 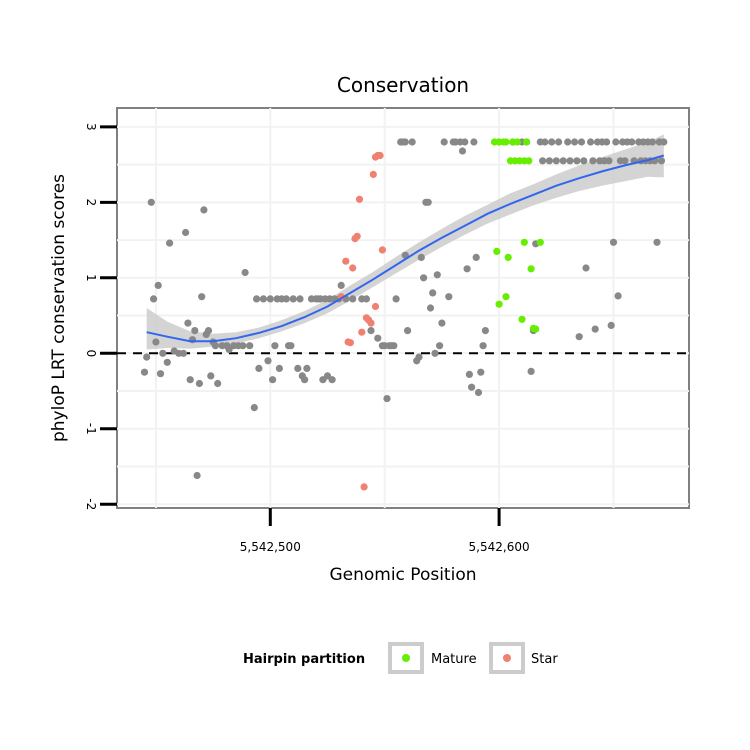 I want to click on legend-label-star: Star, so click(x=544, y=659).